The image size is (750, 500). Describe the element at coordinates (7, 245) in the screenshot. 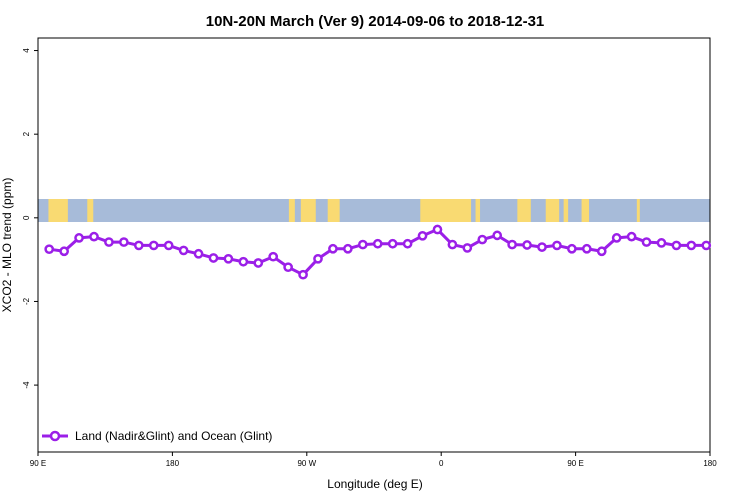

I see `y-axis-label: XCO2 - MLO trend (ppm)` at that location.